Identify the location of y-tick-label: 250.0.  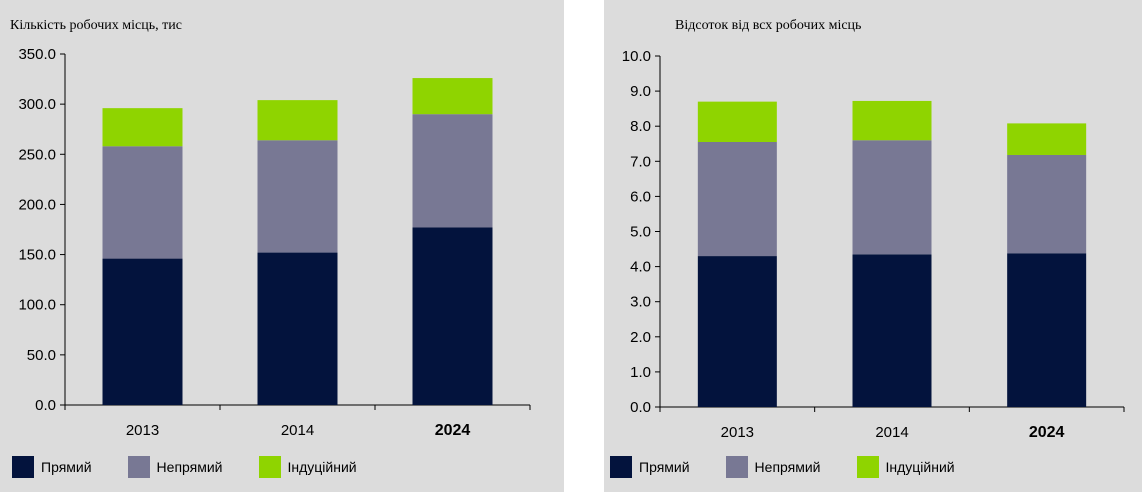
(37, 154).